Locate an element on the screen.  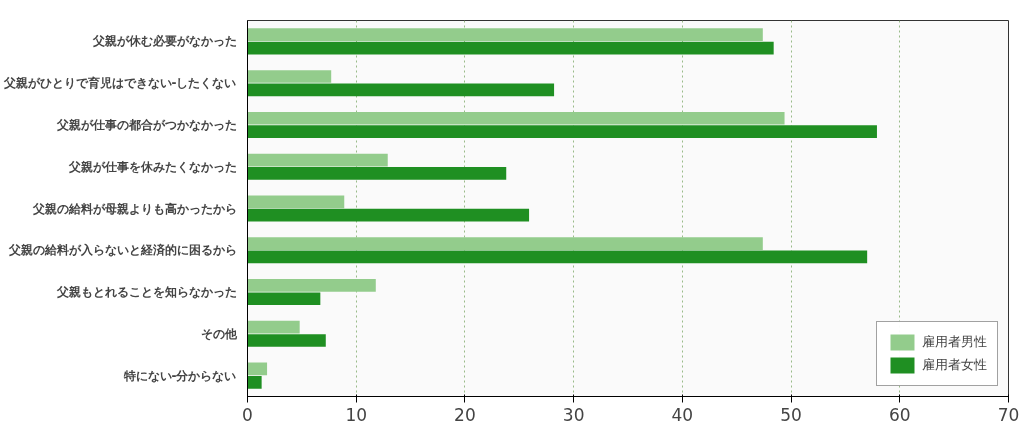
y-tick-label: その他 is located at coordinates (219, 333).